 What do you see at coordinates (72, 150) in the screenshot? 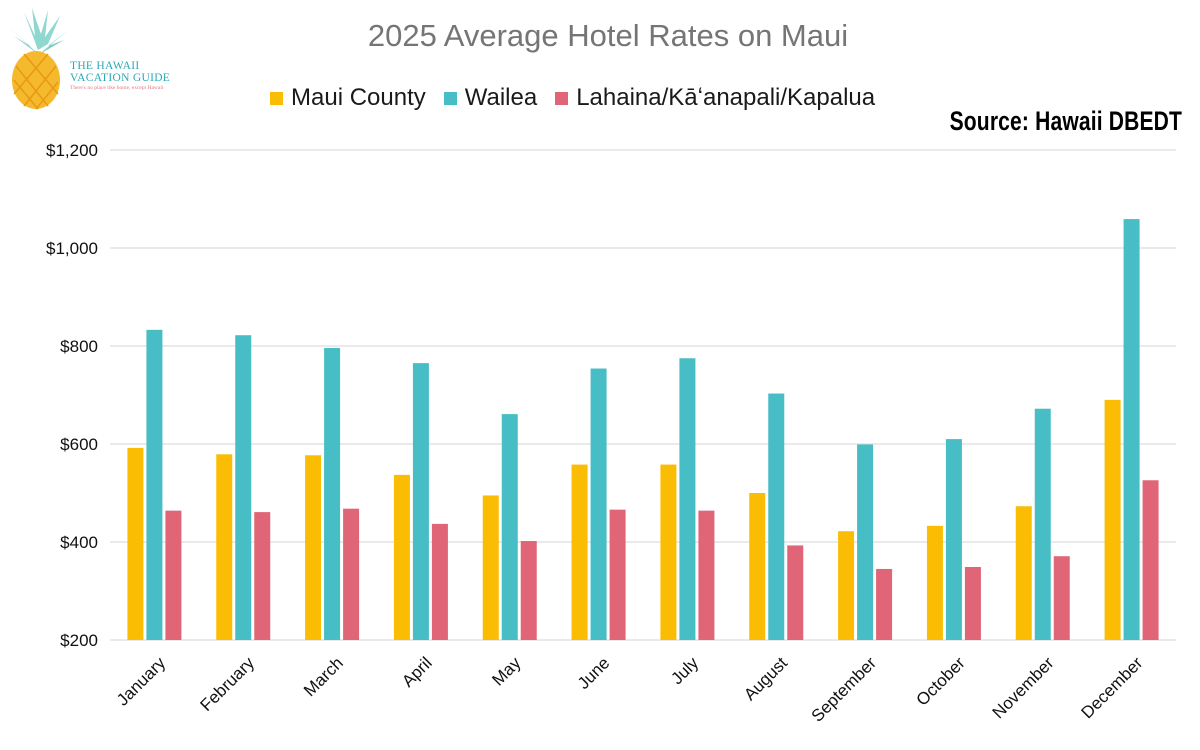
I see `y-tick-label: $1,200` at bounding box center [72, 150].